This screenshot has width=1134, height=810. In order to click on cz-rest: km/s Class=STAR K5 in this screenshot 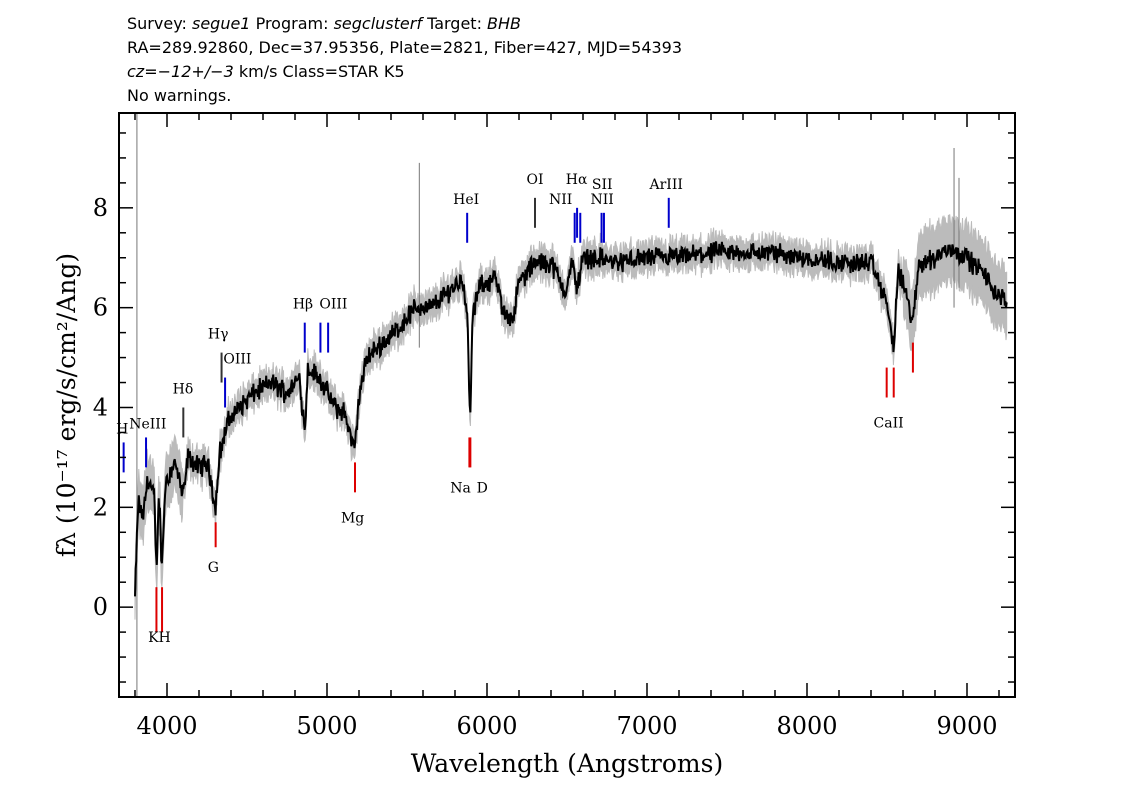, I will do `click(319, 71)`.